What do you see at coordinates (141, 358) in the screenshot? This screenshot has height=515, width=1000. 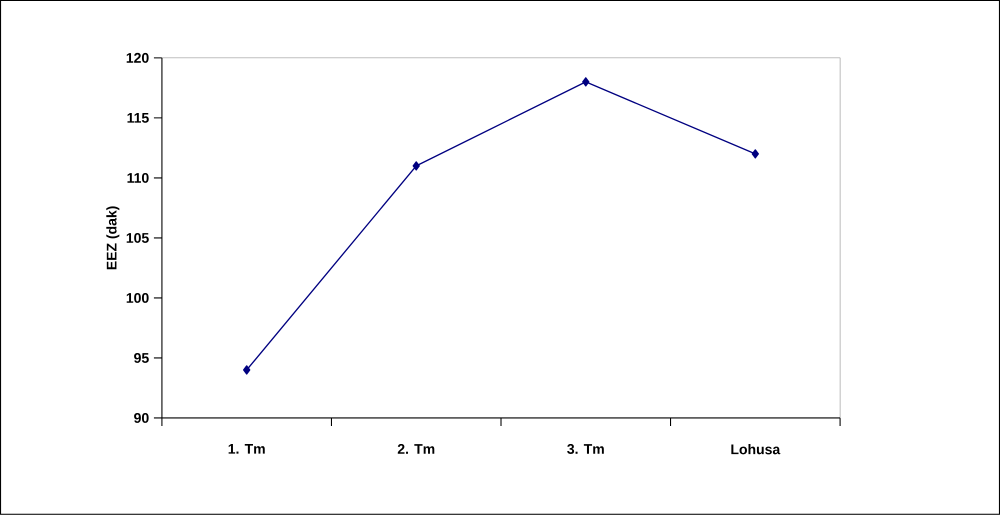 I see `y-tick-label: 95` at bounding box center [141, 358].